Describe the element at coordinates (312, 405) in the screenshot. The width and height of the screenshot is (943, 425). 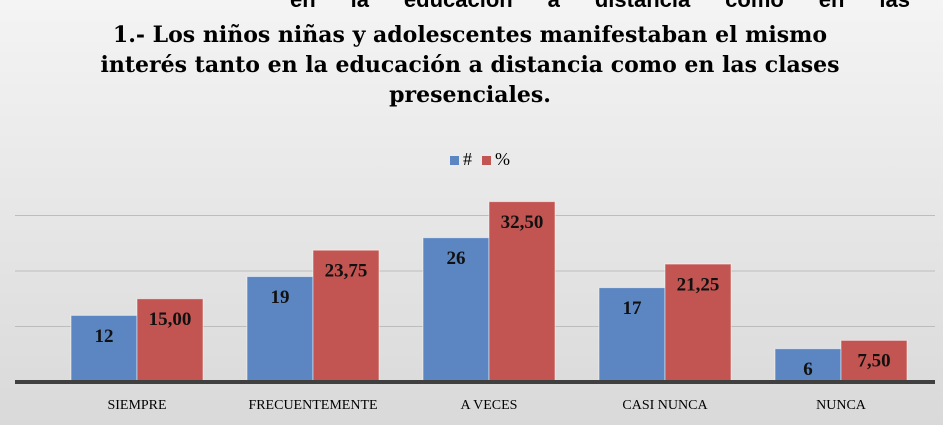
I see `x-tick-label: FRECUENTEMENTE` at that location.